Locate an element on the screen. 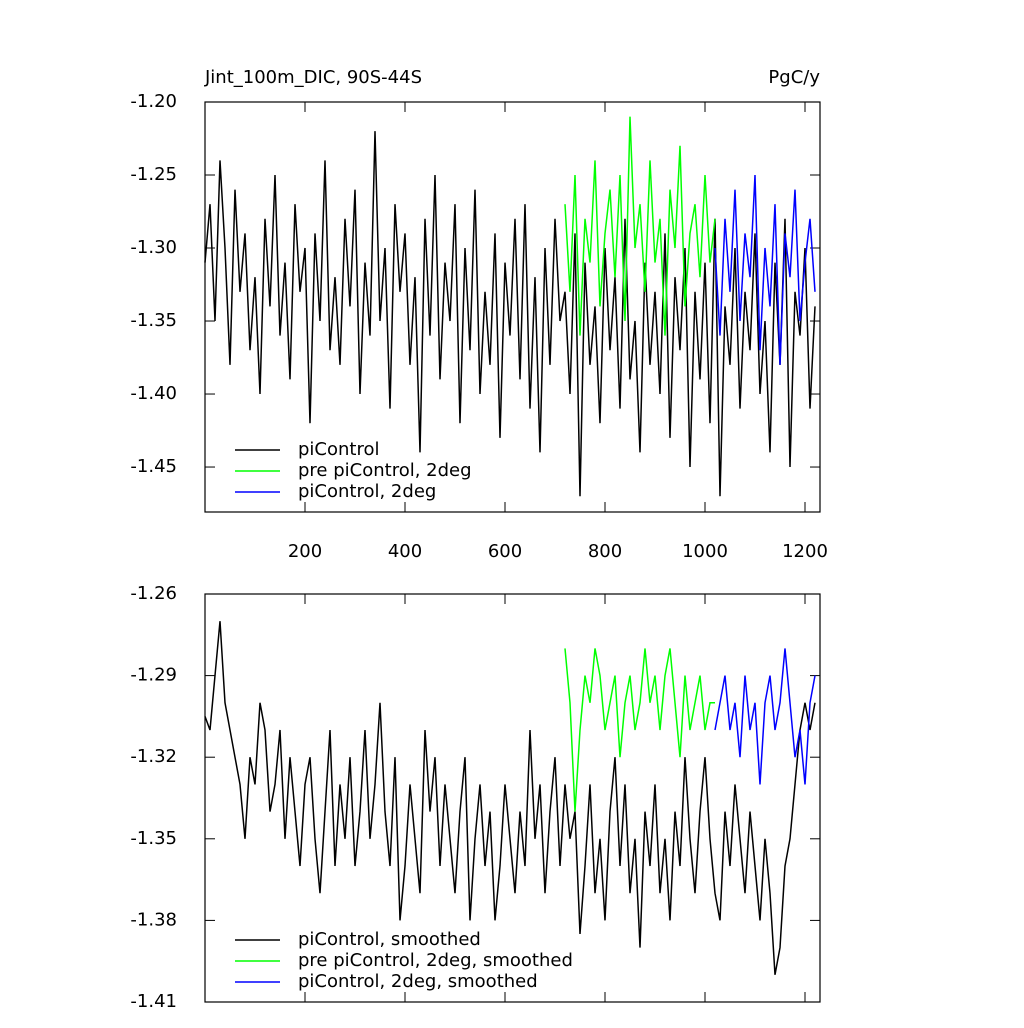 This screenshot has height=1028, width=1024. y-tick-label: -1.32 is located at coordinates (153, 756).